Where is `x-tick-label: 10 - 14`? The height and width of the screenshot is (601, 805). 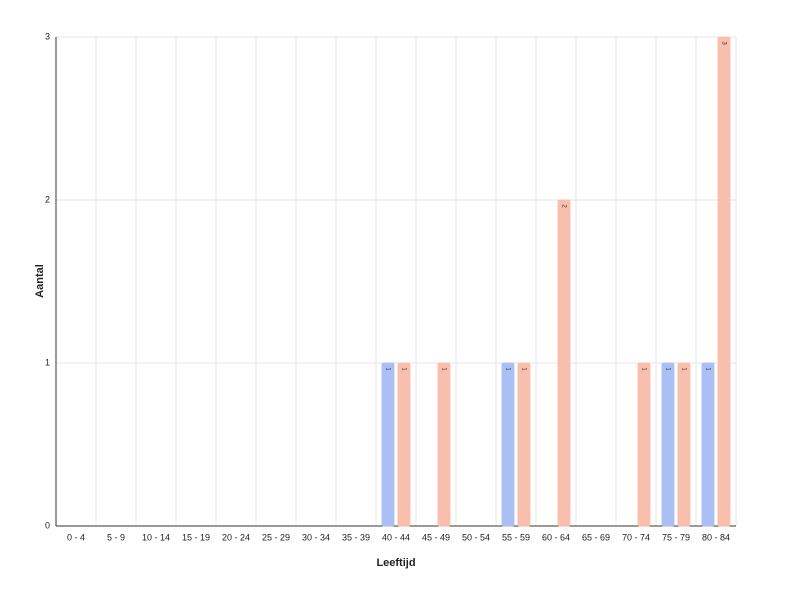 x-tick-label: 10 - 14 is located at coordinates (156, 537).